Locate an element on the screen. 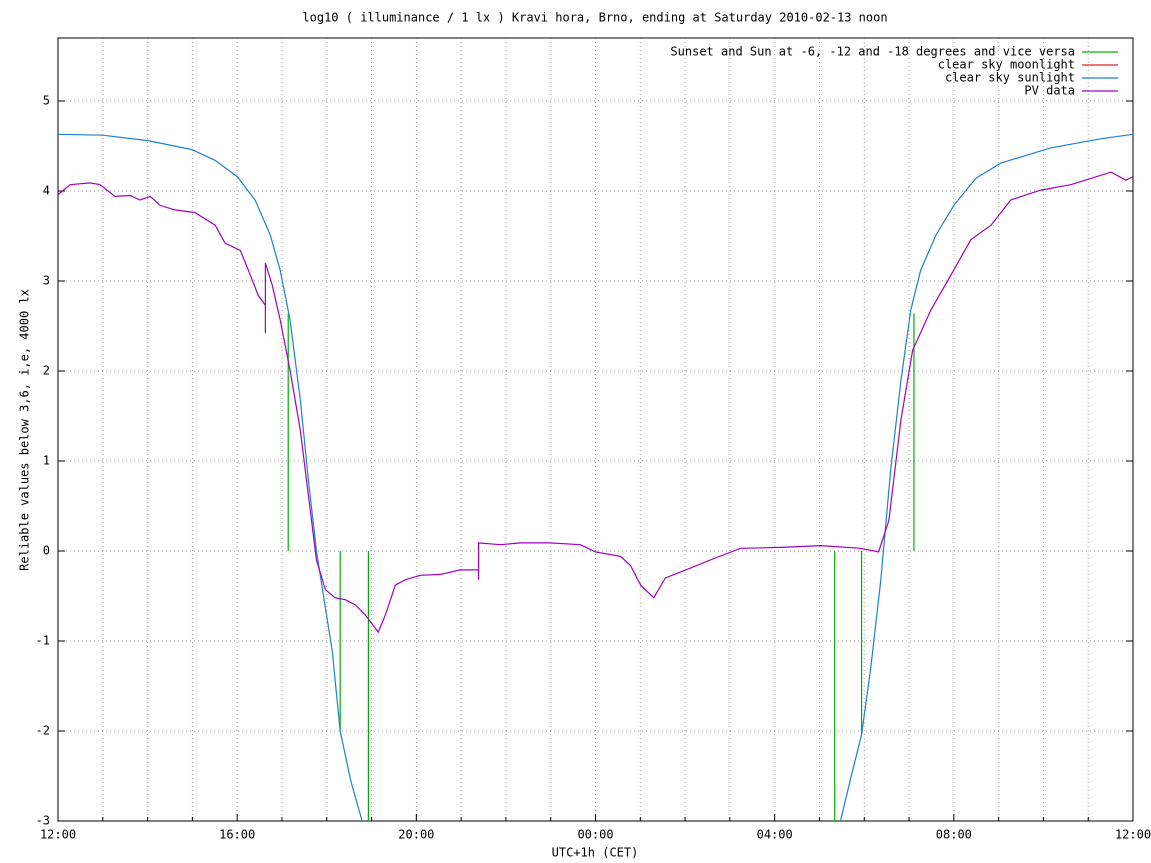  legend-label: clear sky sunlight is located at coordinates (1010, 78).